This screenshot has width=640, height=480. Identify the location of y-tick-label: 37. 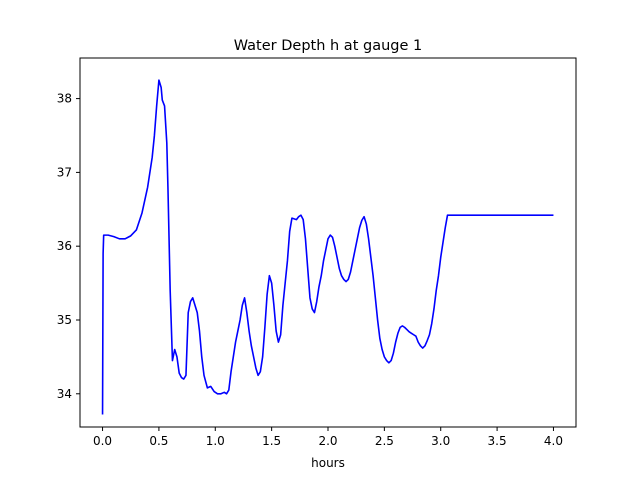
(64, 172).